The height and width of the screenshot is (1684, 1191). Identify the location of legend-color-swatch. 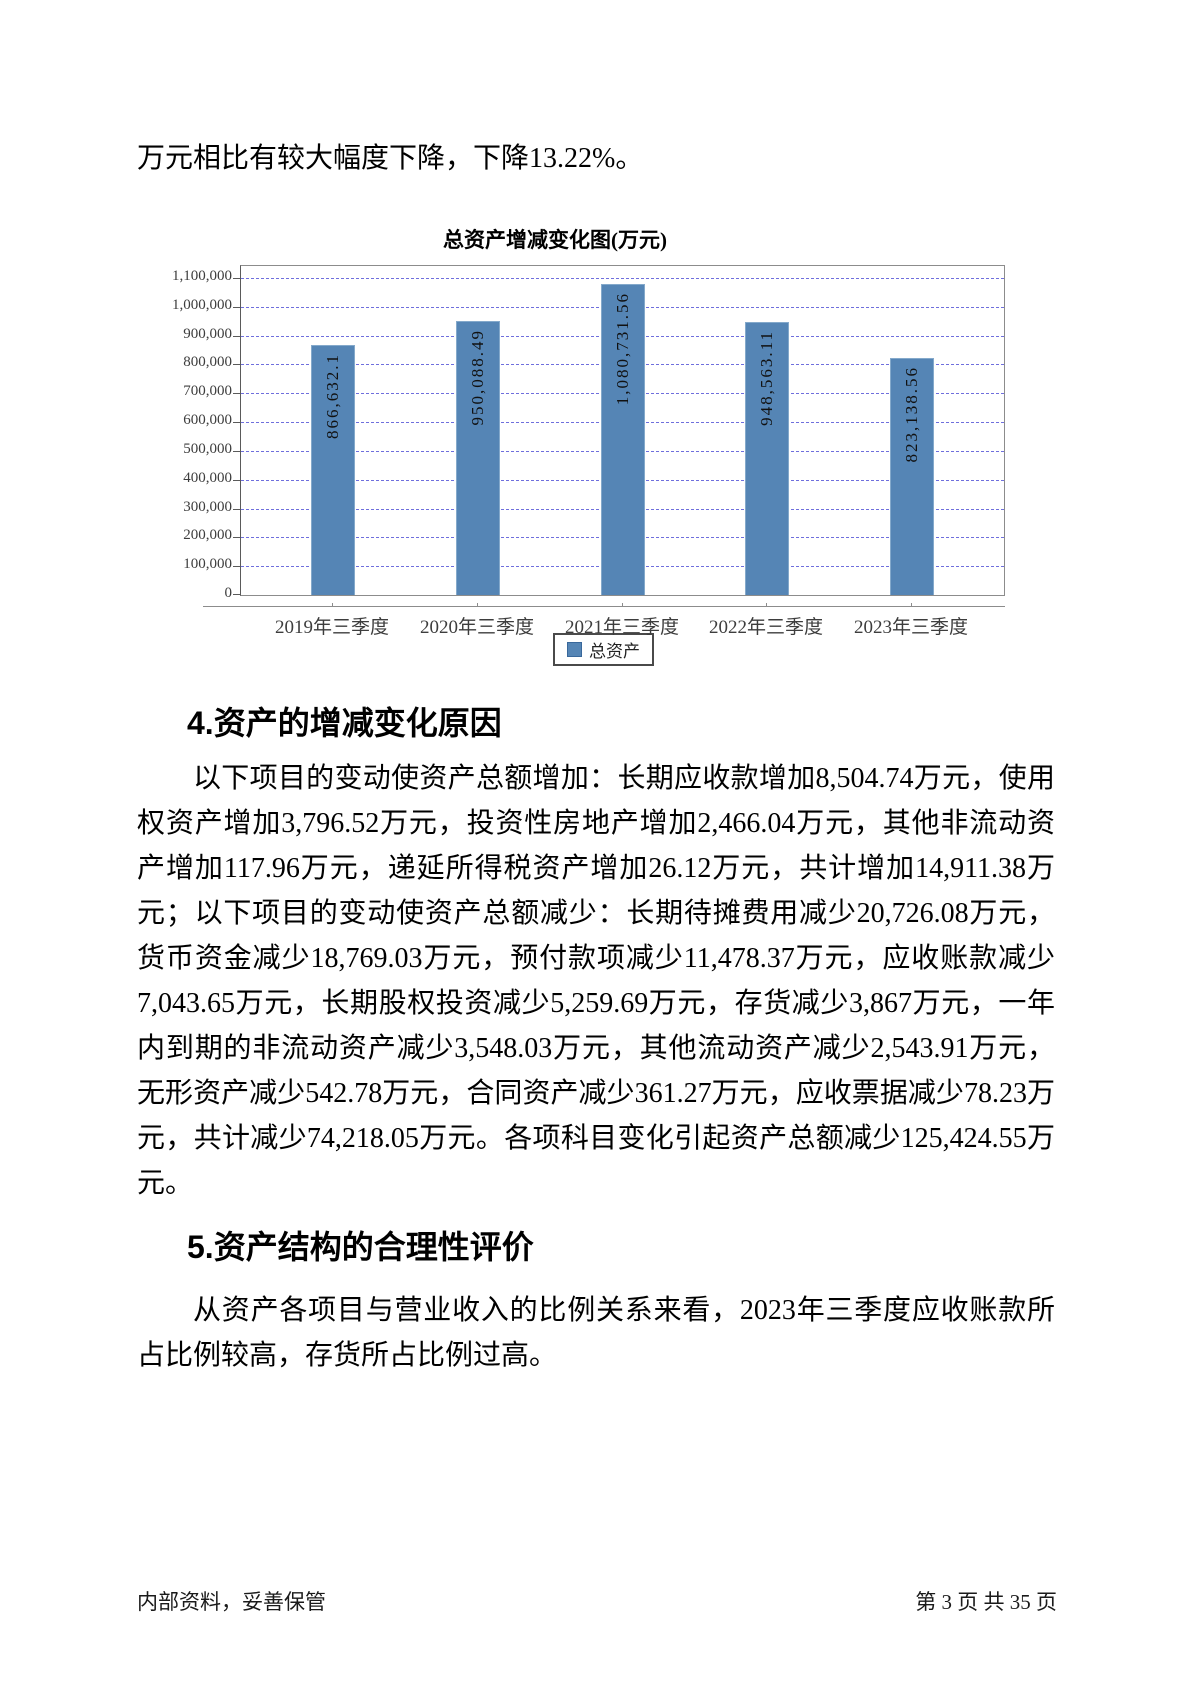
(574, 649).